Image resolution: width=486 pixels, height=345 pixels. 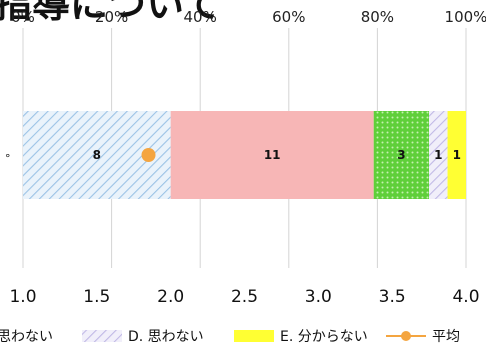 I want to click on top-tick-label: 40%, so click(x=200, y=17).